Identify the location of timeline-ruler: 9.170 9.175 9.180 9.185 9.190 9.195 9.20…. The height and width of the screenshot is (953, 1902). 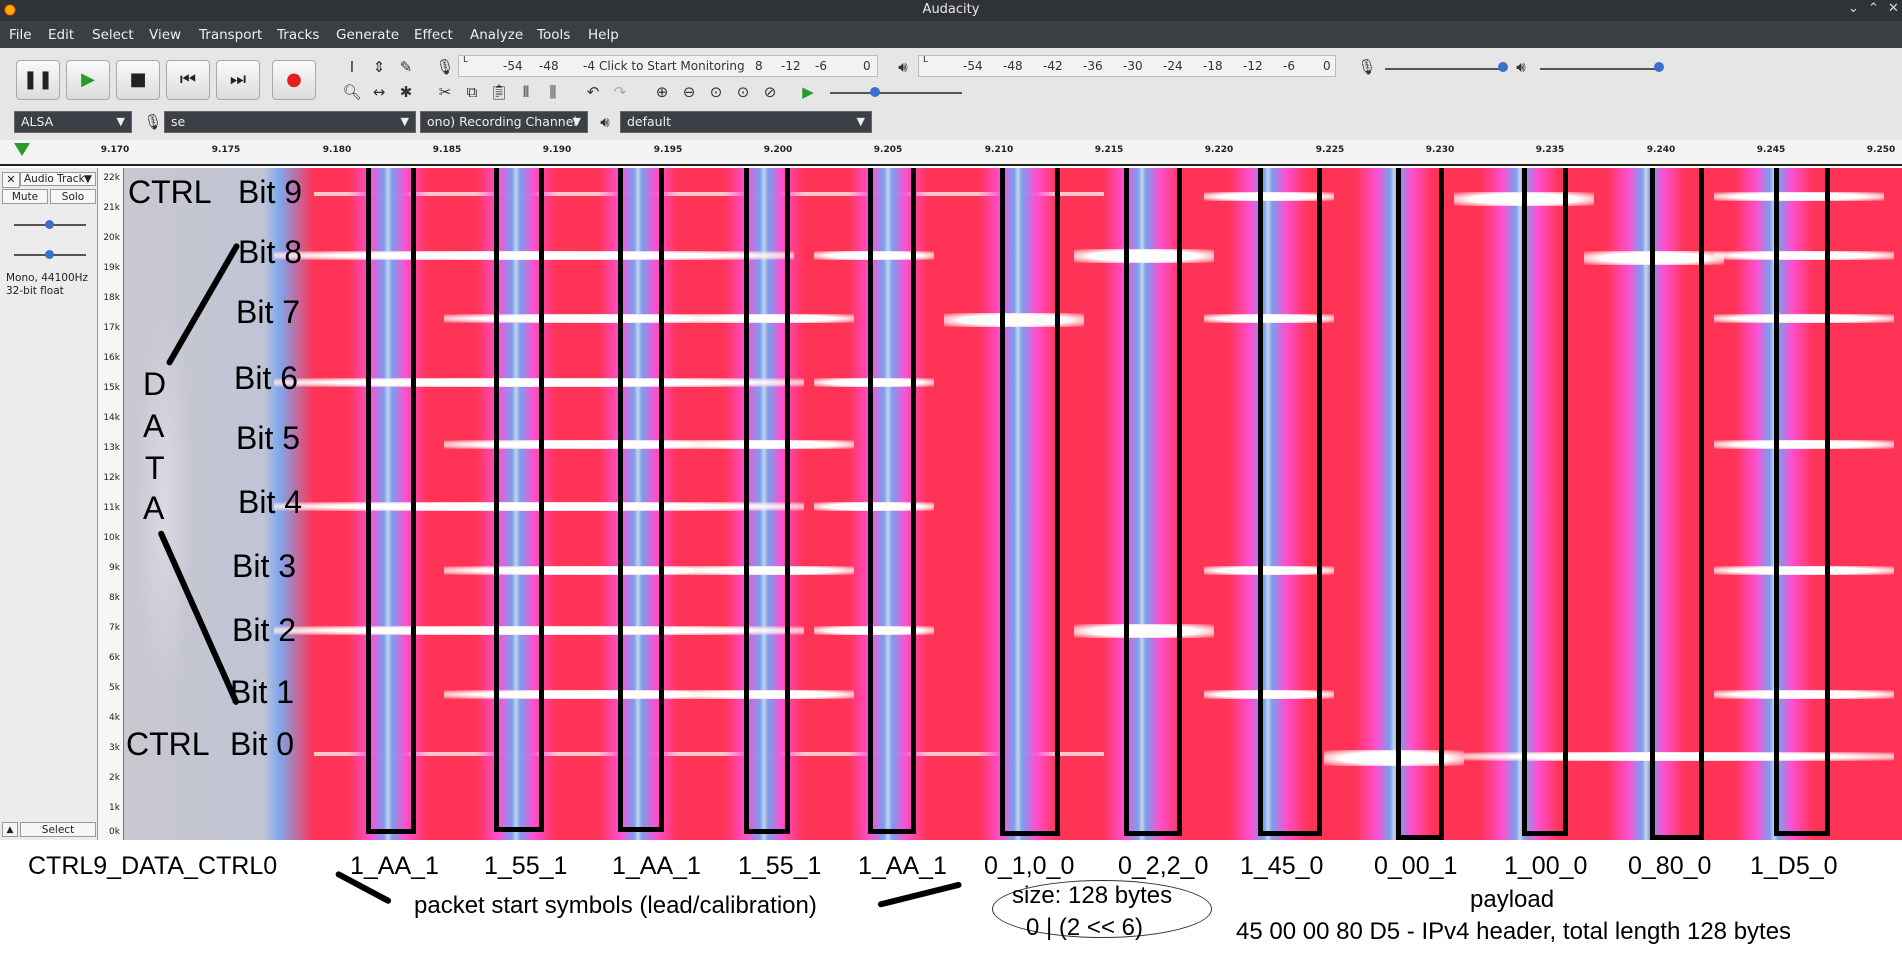
(951, 153).